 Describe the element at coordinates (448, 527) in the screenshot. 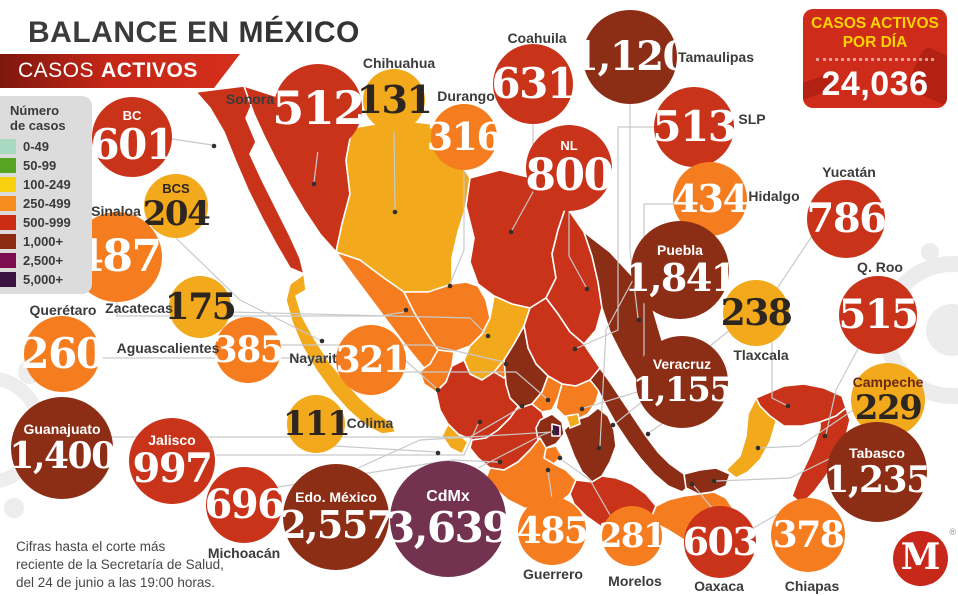

I see `bubble-value-cdmx: 3,639` at that location.